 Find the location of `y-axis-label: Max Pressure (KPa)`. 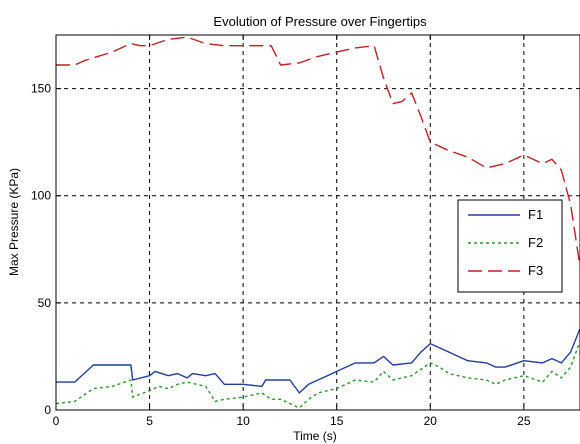

y-axis-label: Max Pressure (KPa) is located at coordinates (14, 222).